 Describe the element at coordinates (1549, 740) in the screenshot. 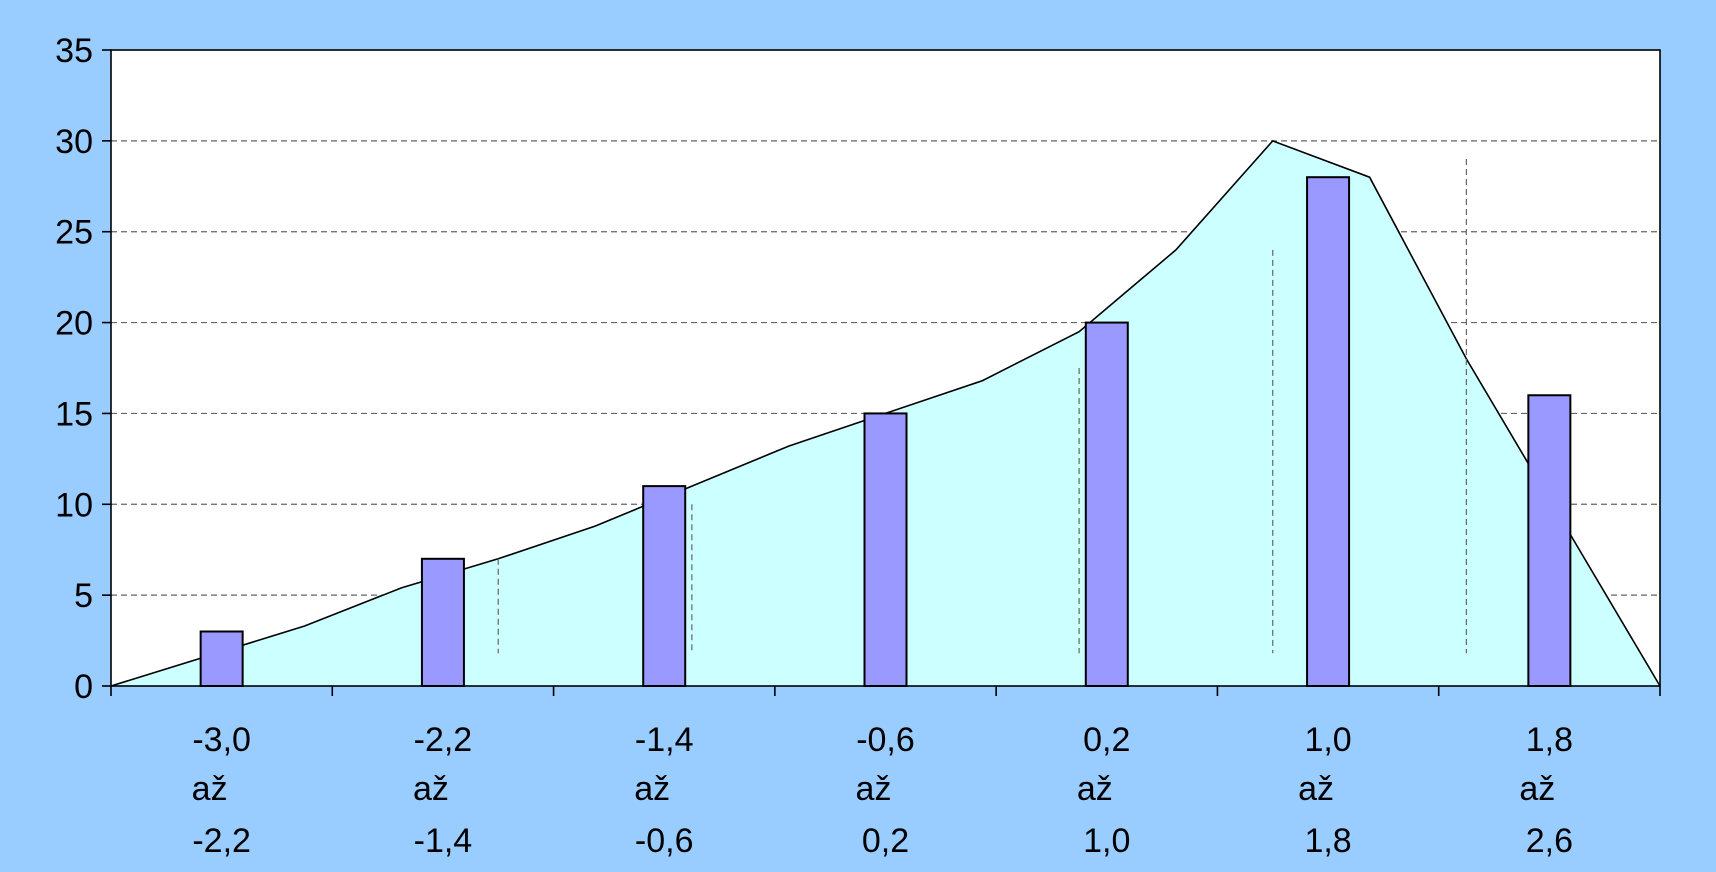

I see `x-tick-label-from: 1,8` at that location.